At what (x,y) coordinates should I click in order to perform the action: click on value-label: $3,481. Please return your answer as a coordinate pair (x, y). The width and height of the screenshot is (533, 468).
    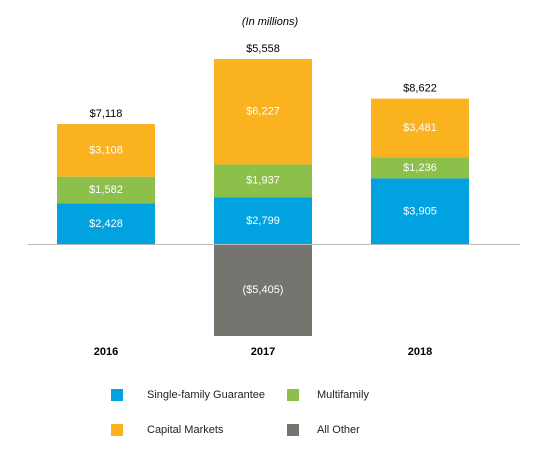
    Looking at the image, I should click on (420, 128).